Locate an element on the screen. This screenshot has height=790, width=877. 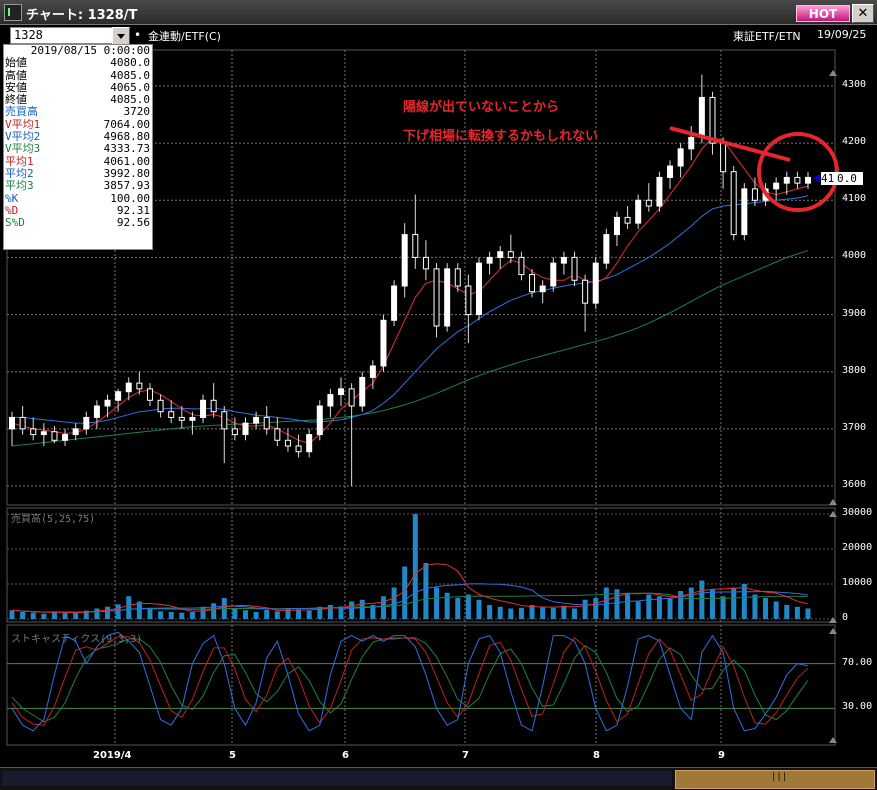
stochastic-panel is located at coordinates (421, 681).